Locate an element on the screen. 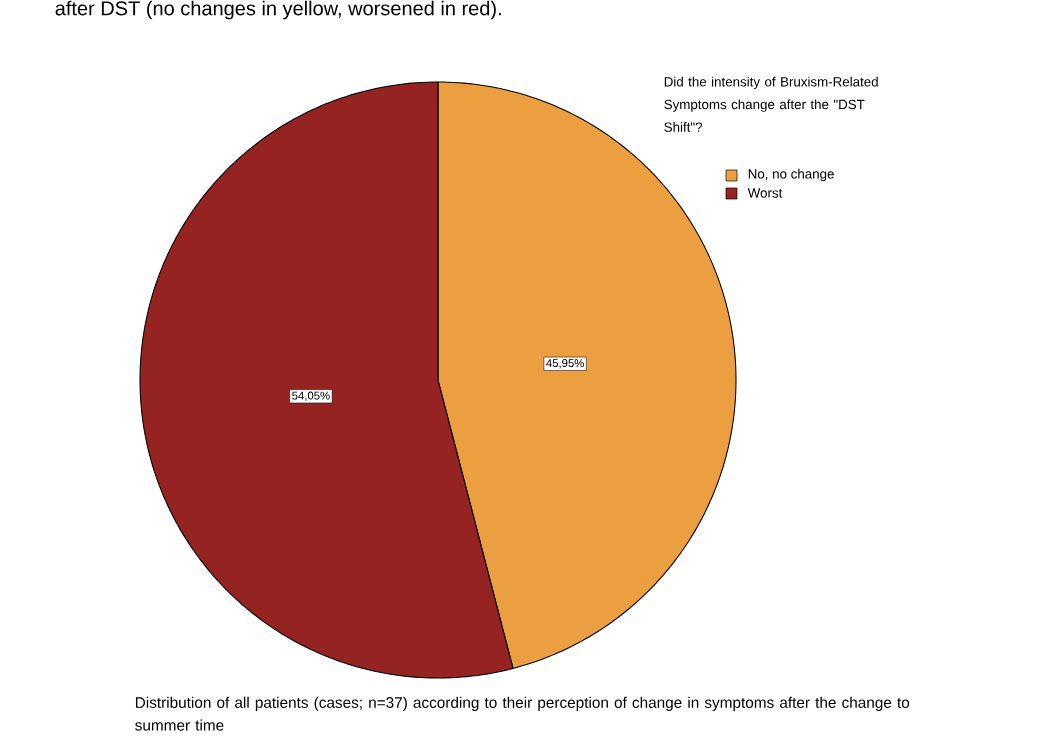 This screenshot has height=744, width=1055. legend-label: No, no change is located at coordinates (791, 175).